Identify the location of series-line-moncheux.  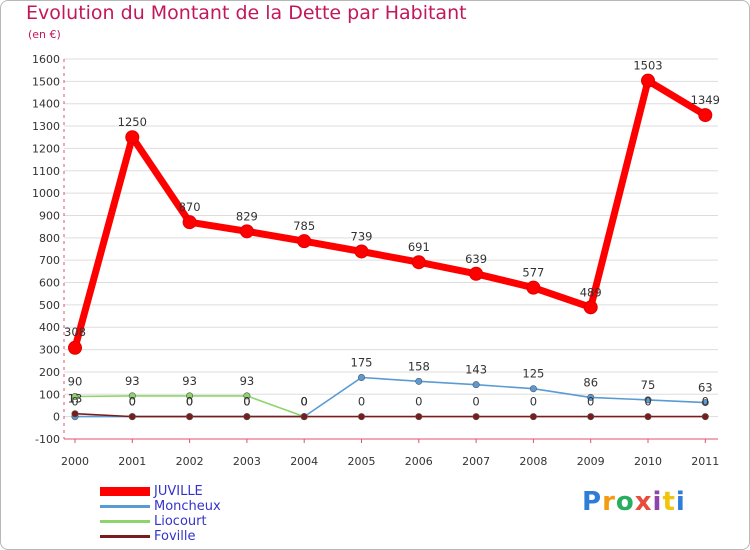
(390, 397).